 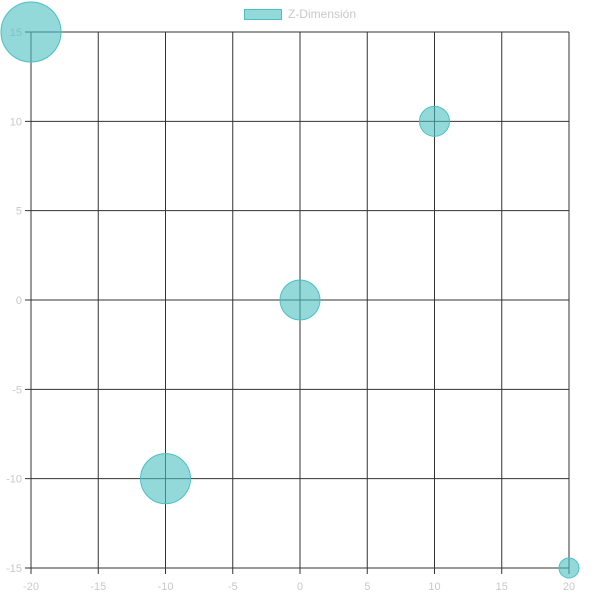 I want to click on x-tick-label: 15, so click(x=502, y=587).